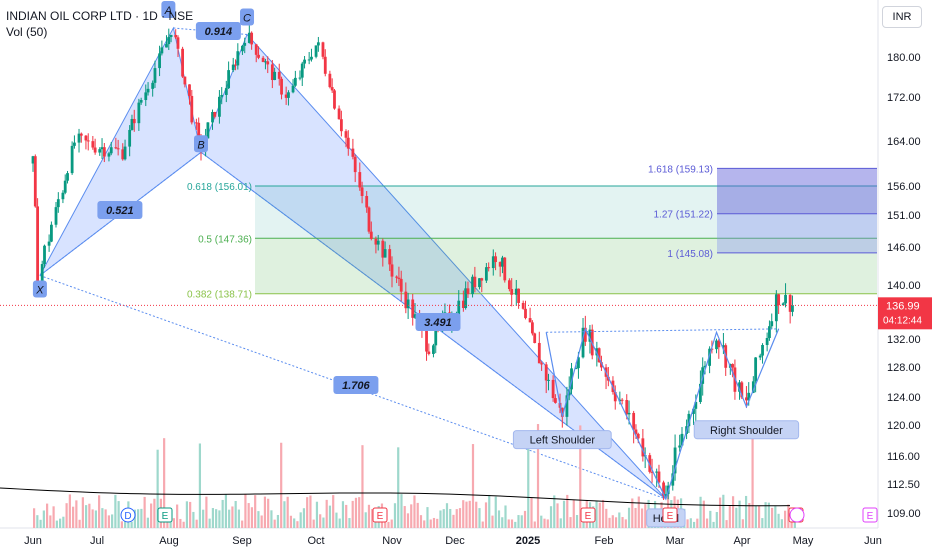 The width and height of the screenshot is (932, 550). Describe the element at coordinates (247, 19) in the screenshot. I see `xabcd-point-label: C` at that location.